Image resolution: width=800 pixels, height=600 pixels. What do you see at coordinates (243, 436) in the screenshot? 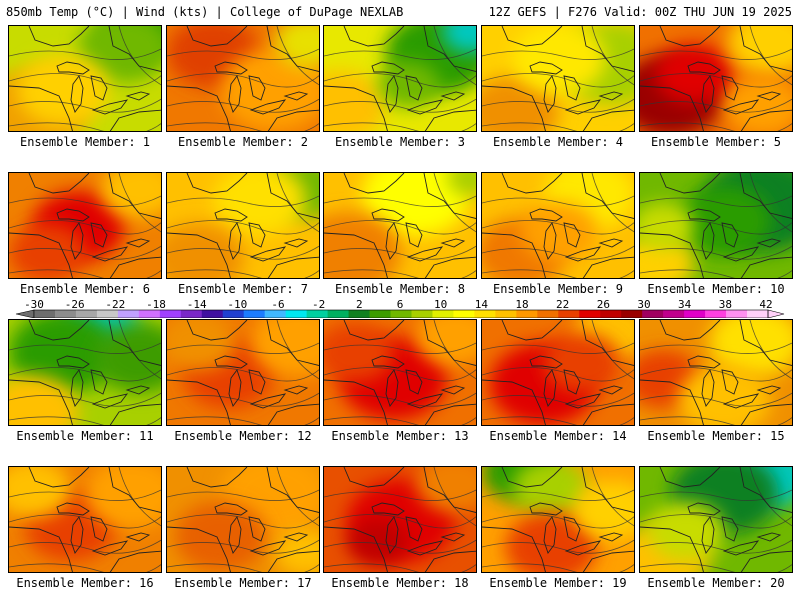
I see `ensemble-member-caption: Ensemble Member: 12` at bounding box center [243, 436].